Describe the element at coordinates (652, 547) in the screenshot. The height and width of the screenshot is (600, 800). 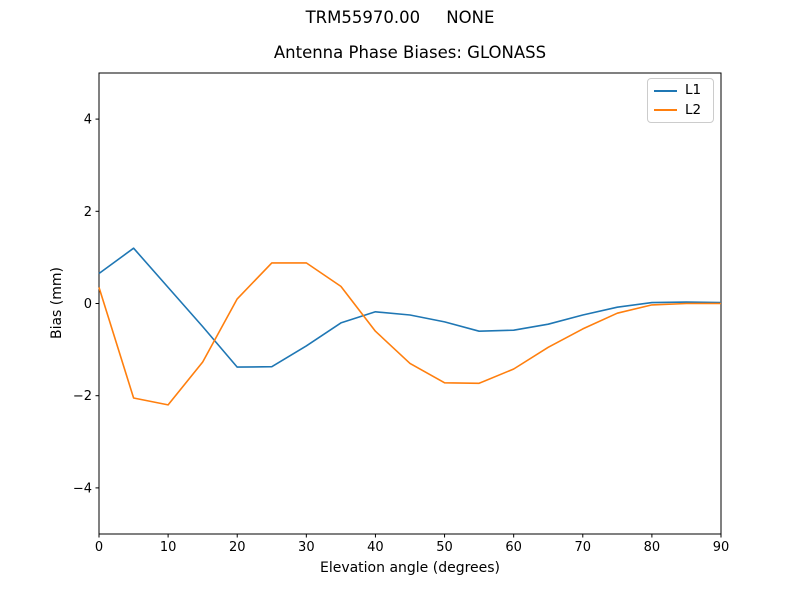
I see `x-tick-label: 80` at that location.